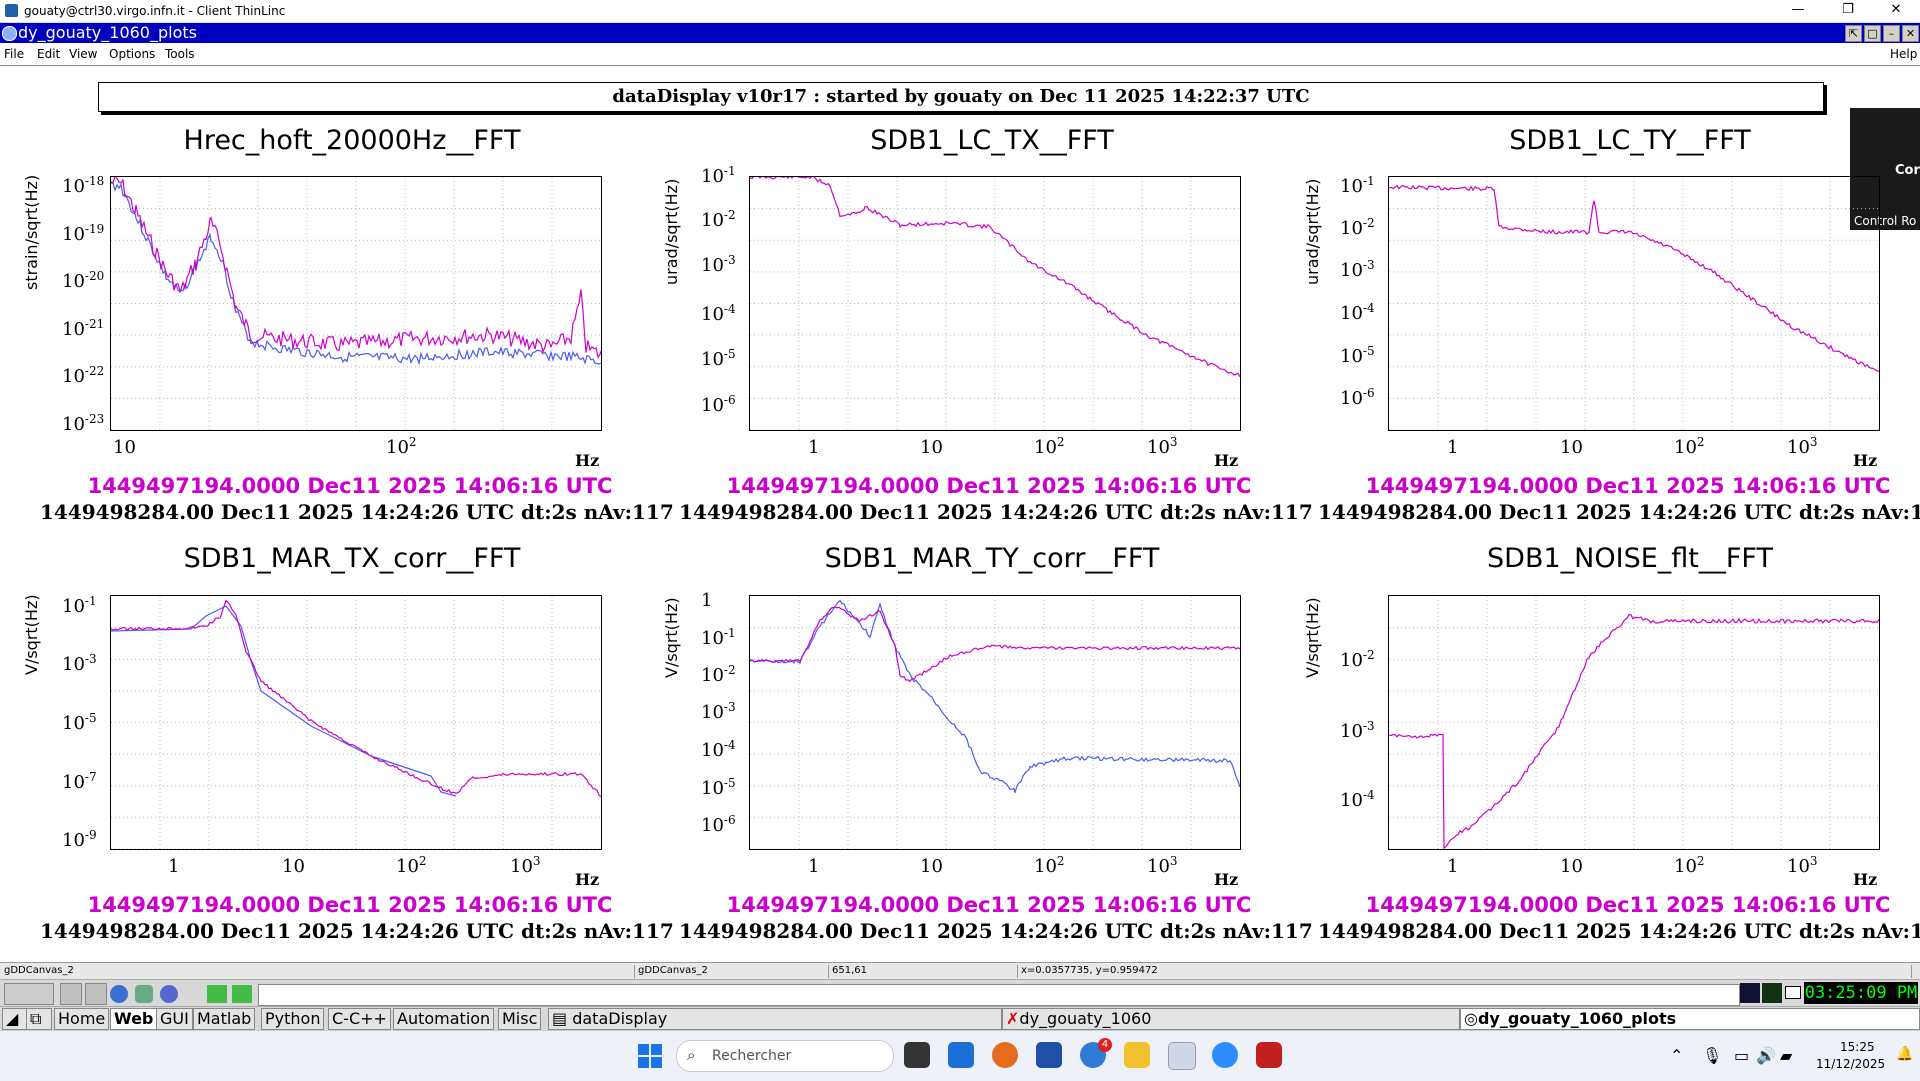 Image resolution: width=1920 pixels, height=1081 pixels. I want to click on minimize-icon: –, so click(1891, 33).